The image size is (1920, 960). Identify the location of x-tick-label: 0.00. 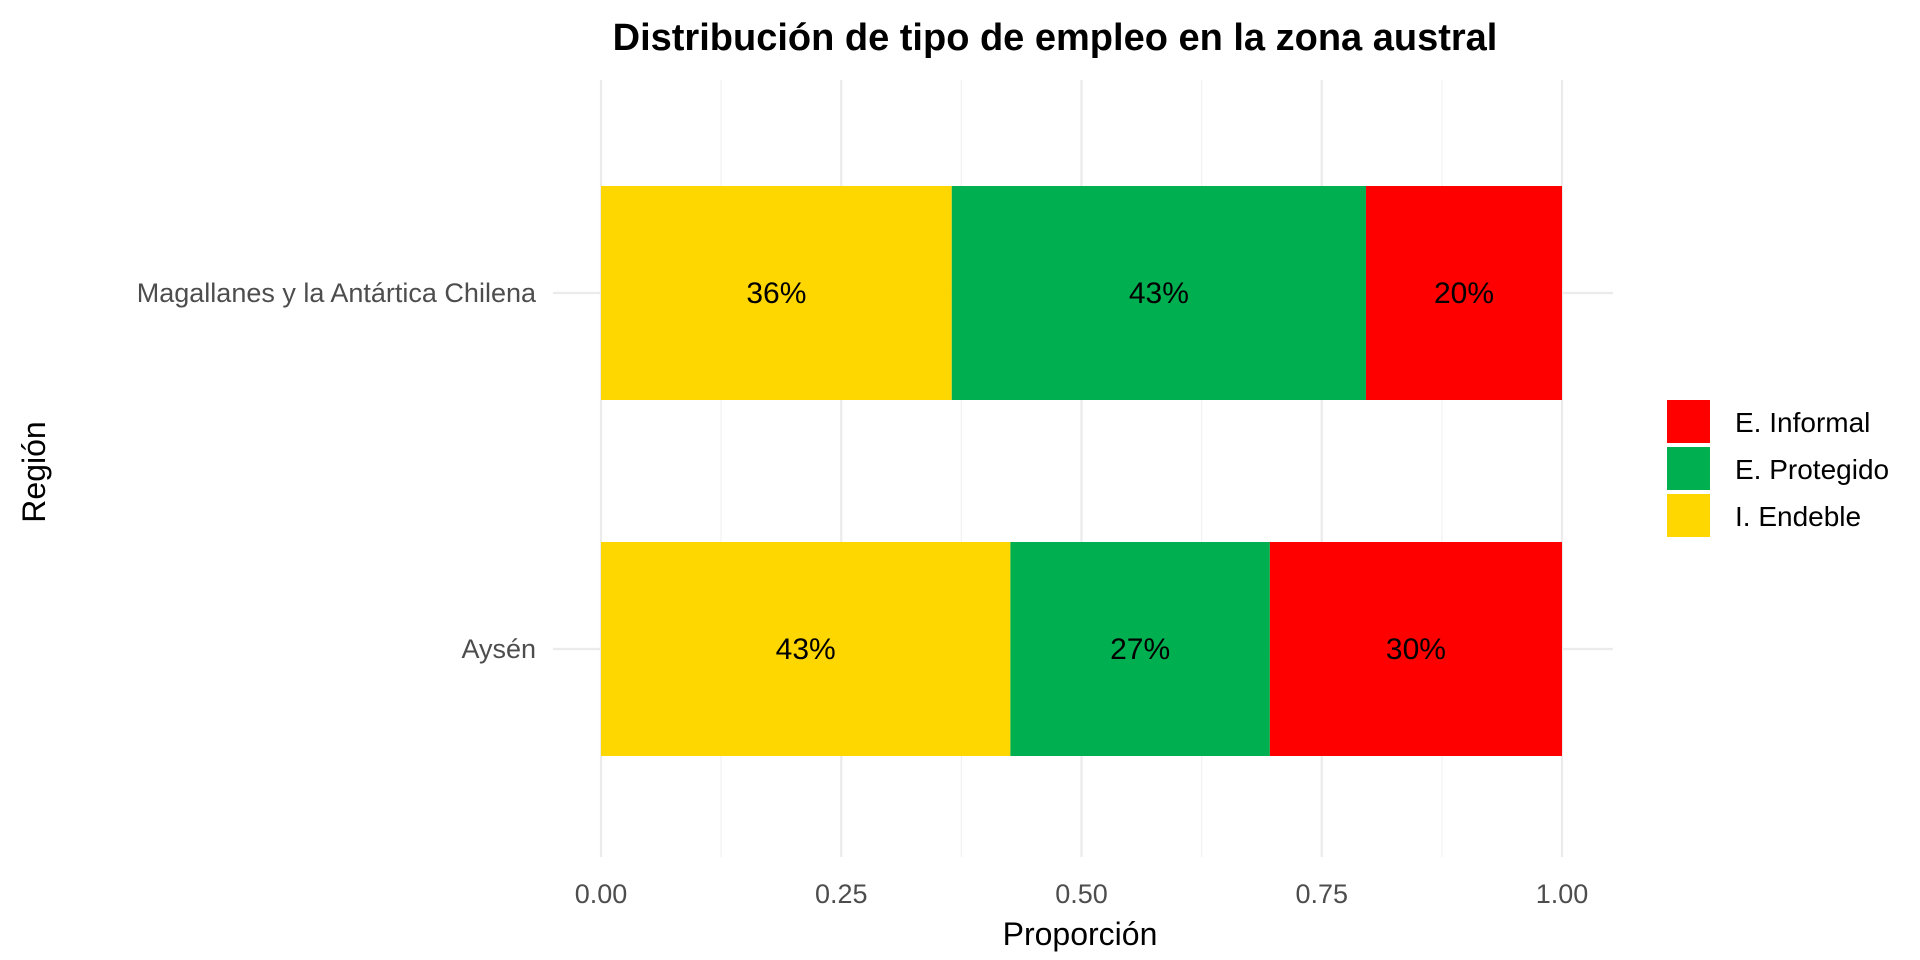
(601, 894).